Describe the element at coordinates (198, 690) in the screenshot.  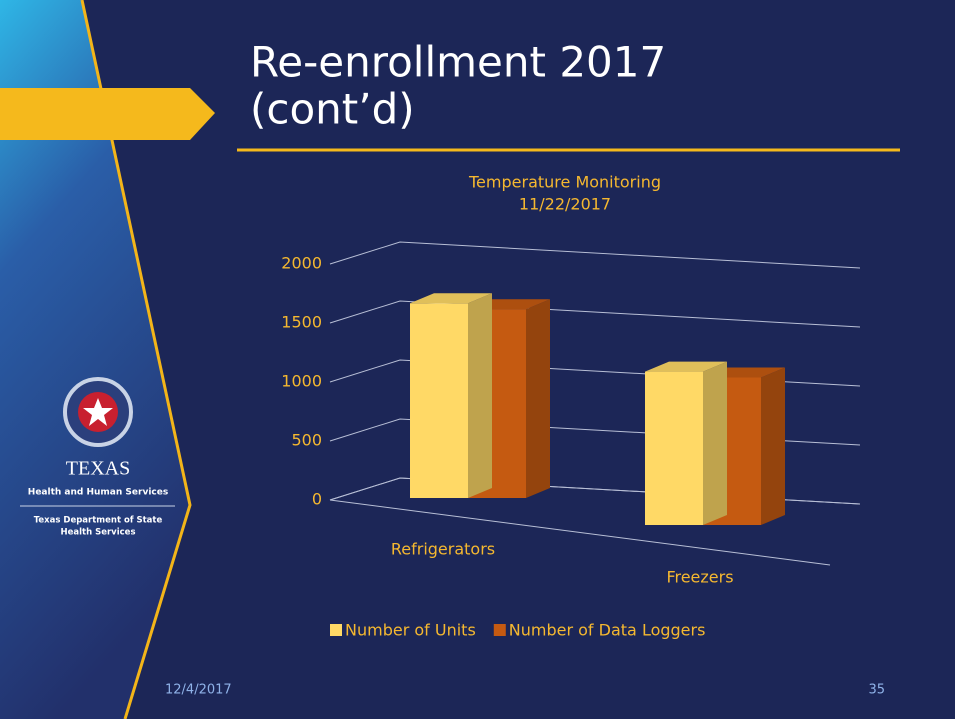
I see `slide-date: 12/4/2017` at that location.